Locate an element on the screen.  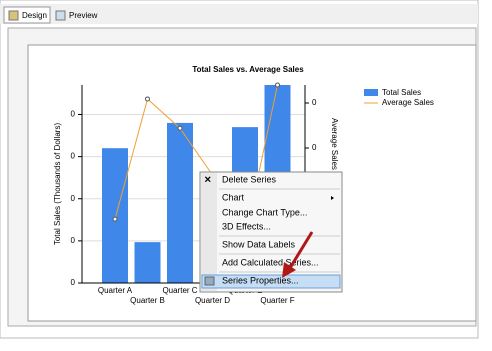
close-icon: ✕ is located at coordinates (208, 179).